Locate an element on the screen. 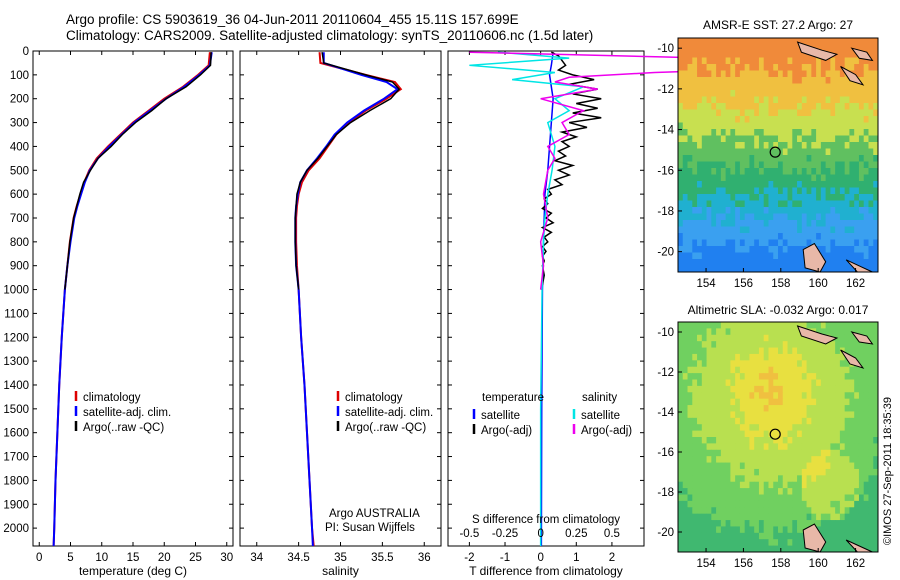  y-tick-label: 1600 is located at coordinates (16, 434).